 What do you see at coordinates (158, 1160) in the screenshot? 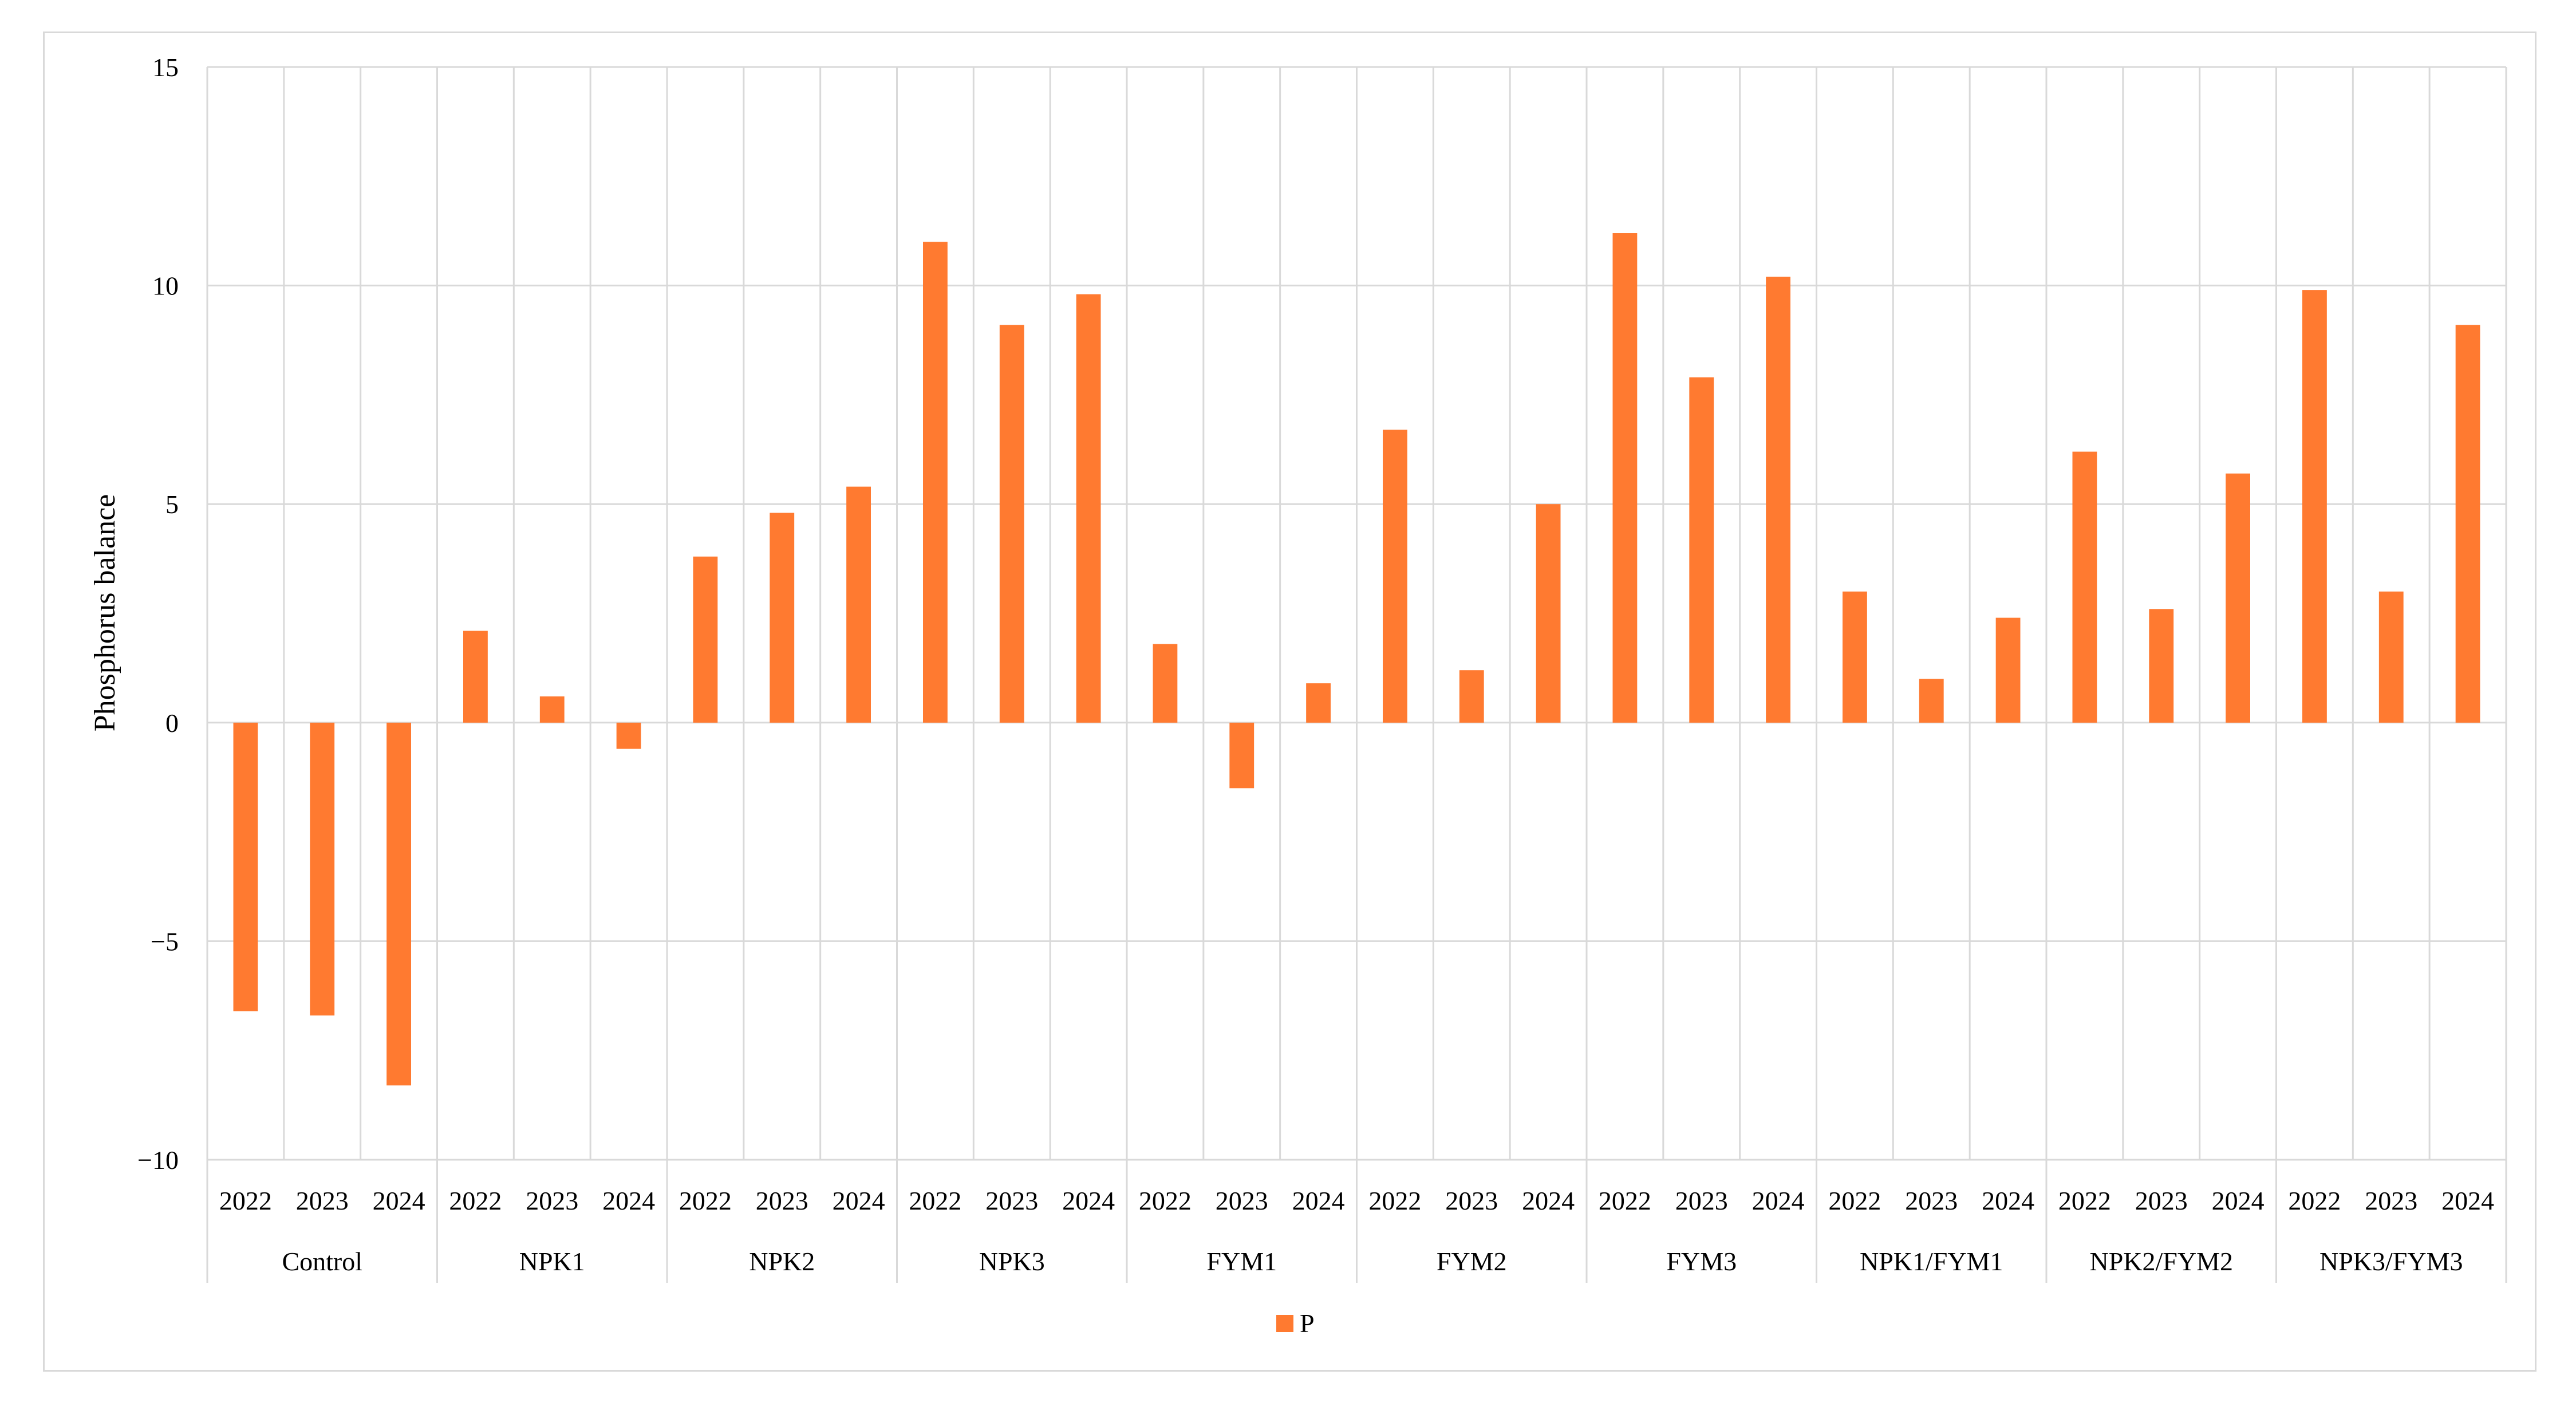
I see `y-tick-label: −10` at bounding box center [158, 1160].